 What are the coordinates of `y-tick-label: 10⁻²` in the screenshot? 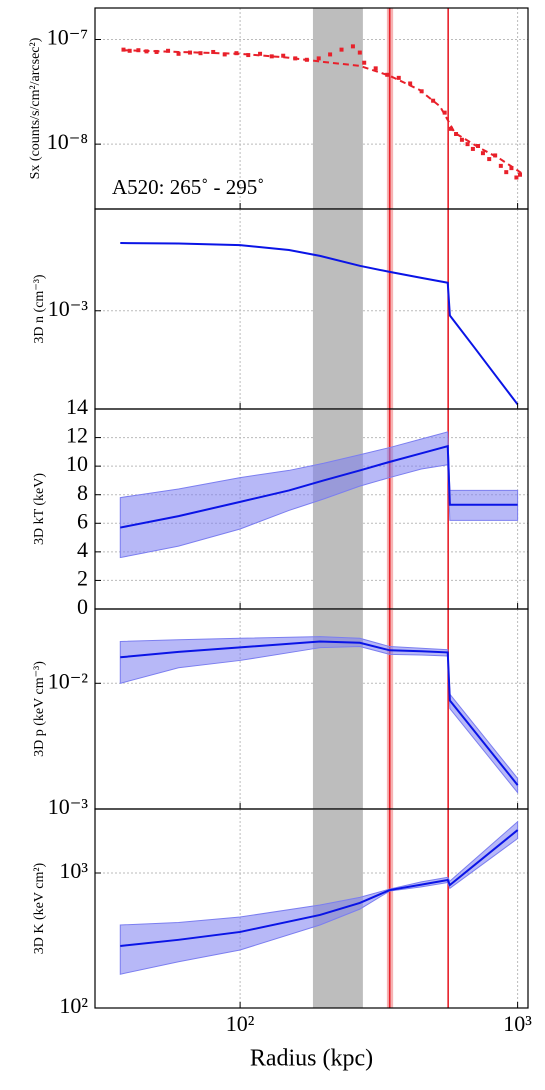 It's located at (68, 680).